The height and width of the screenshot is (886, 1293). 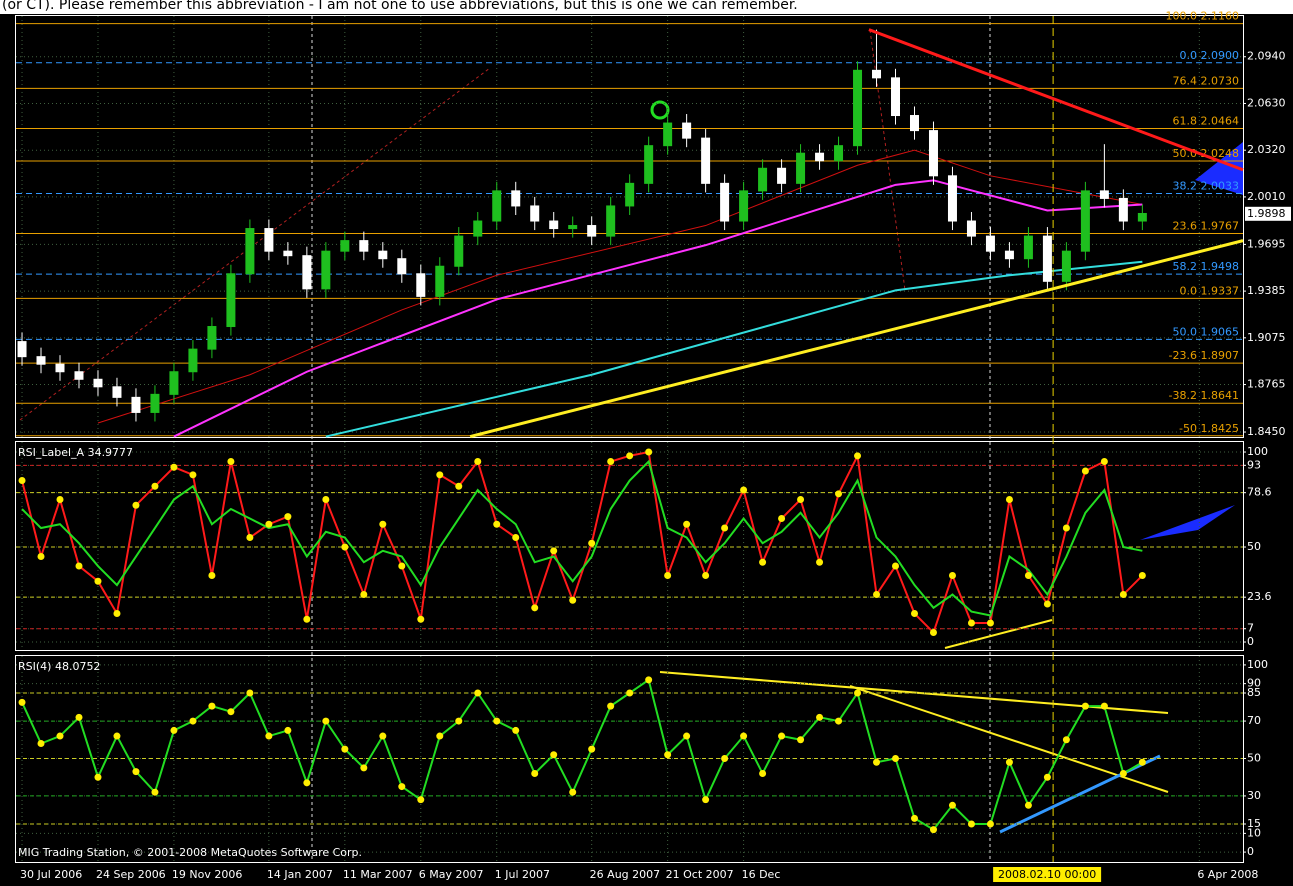 I want to click on y-tick-label: 50, so click(x=1254, y=758).